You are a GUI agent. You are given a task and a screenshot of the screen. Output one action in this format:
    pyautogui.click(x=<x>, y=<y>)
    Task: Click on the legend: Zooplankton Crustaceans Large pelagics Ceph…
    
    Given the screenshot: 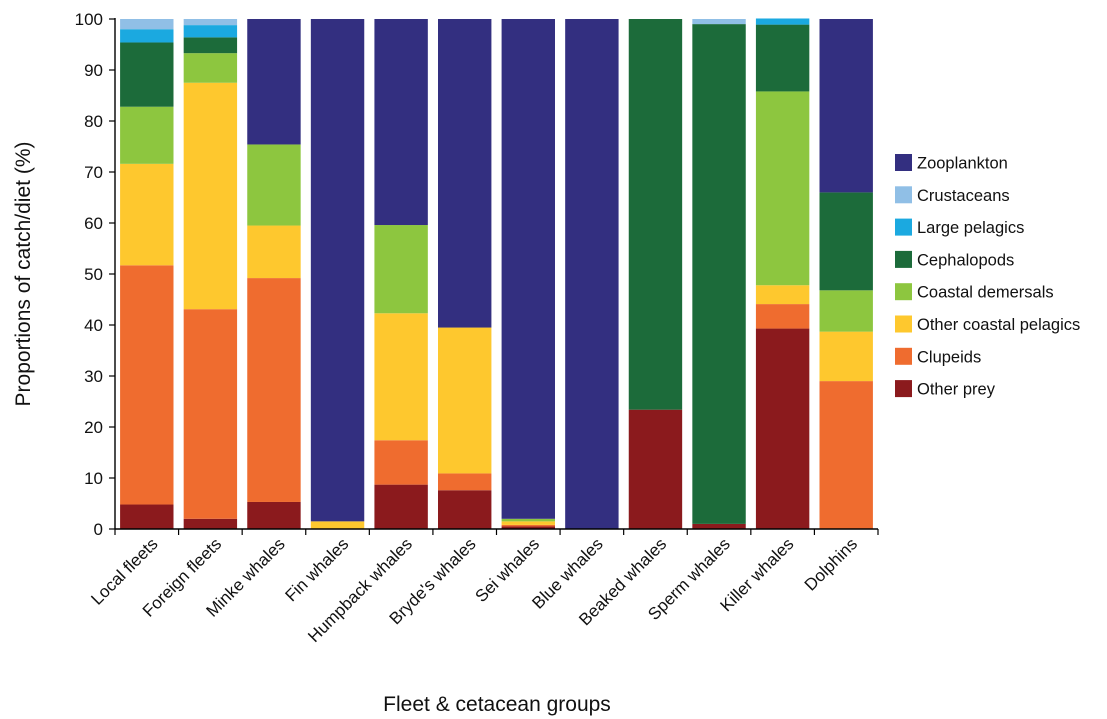 What is the action you would take?
    pyautogui.click(x=987, y=276)
    